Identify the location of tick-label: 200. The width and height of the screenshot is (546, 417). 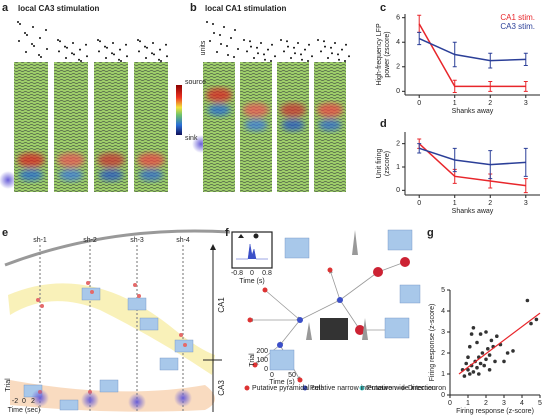
(262, 351).